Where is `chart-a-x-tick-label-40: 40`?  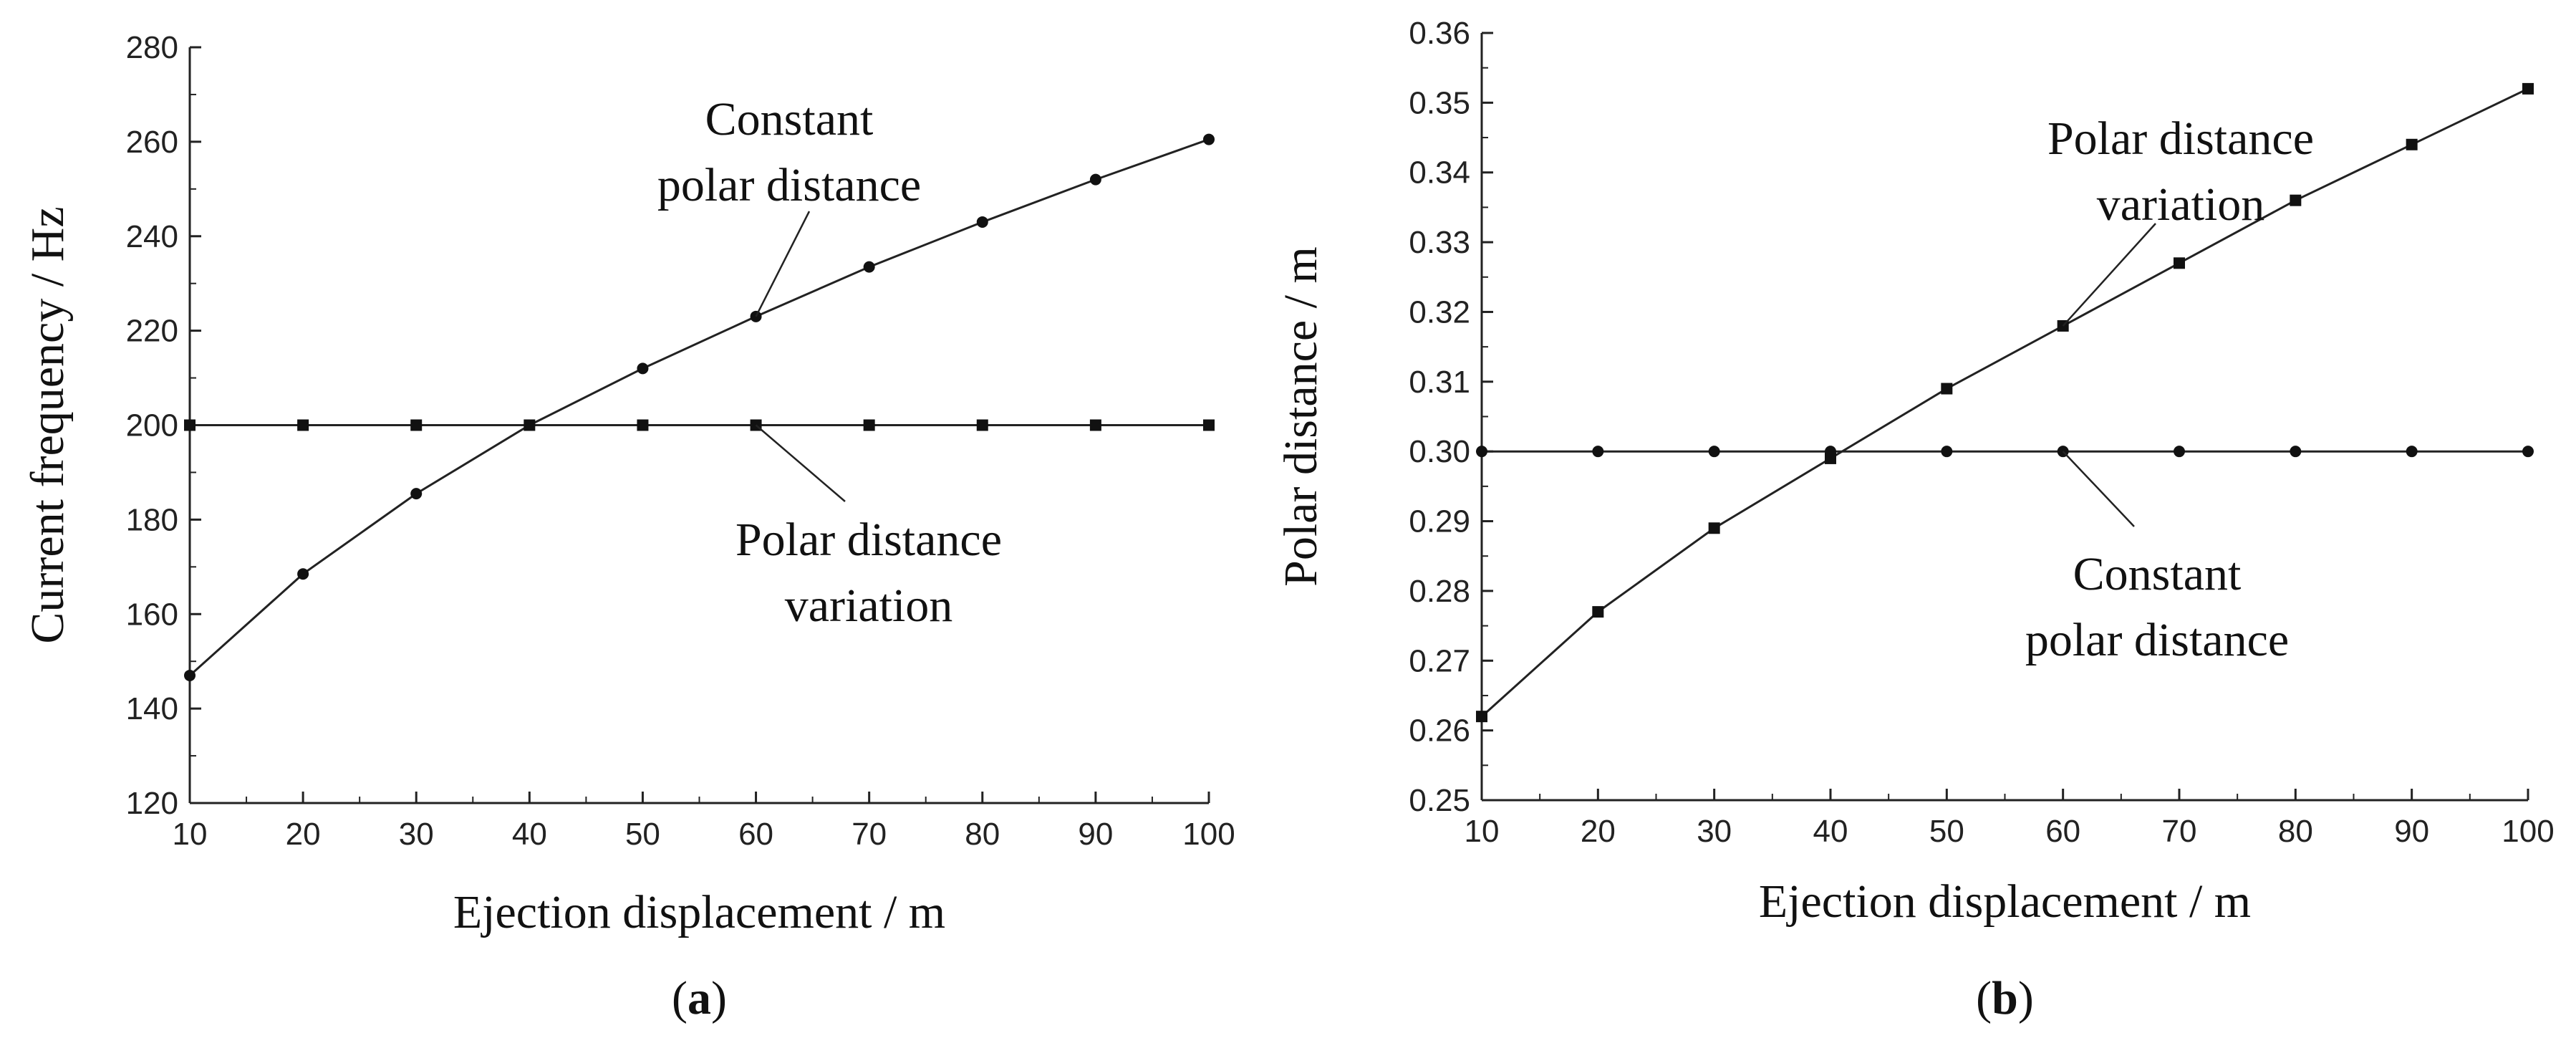 chart-a-x-tick-label-40: 40 is located at coordinates (529, 834).